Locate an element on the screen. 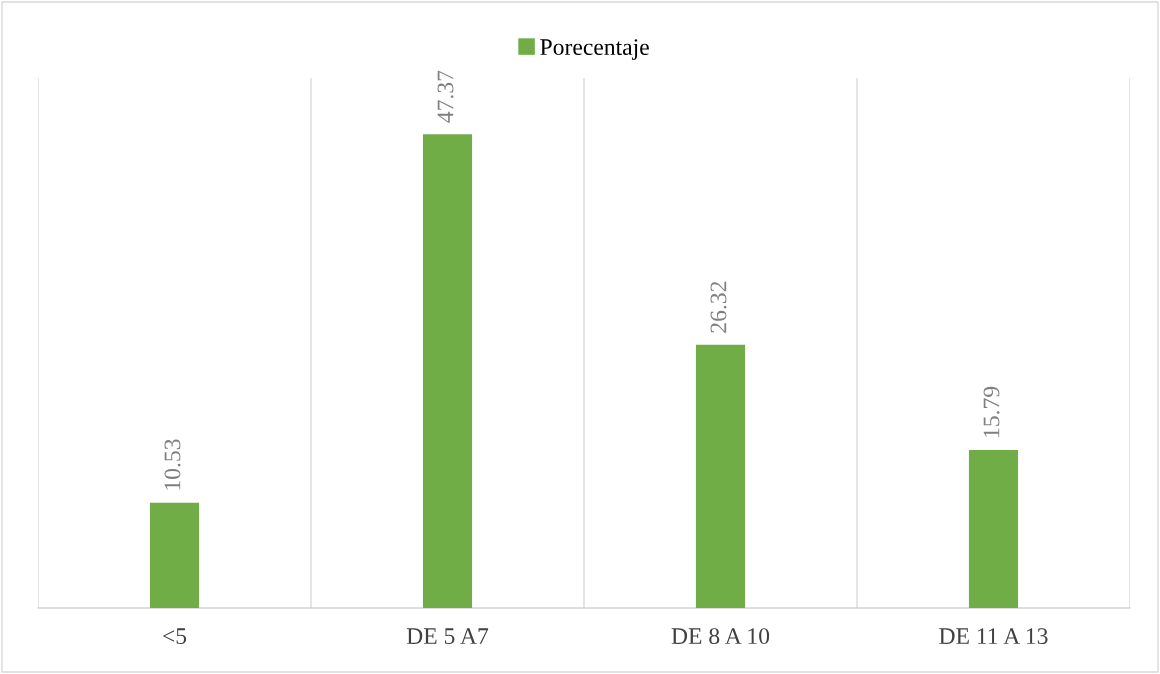  data-label: 47.37 is located at coordinates (445, 96).